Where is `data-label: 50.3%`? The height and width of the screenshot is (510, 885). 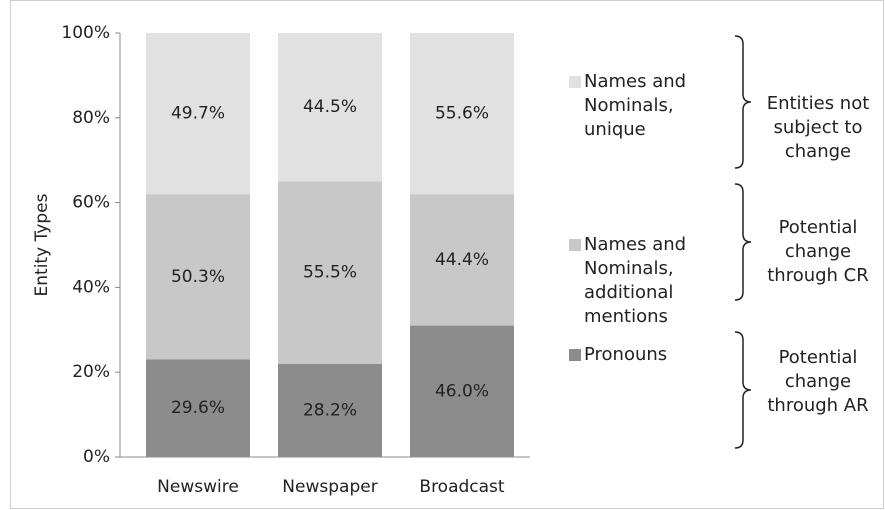
data-label: 50.3% is located at coordinates (198, 277).